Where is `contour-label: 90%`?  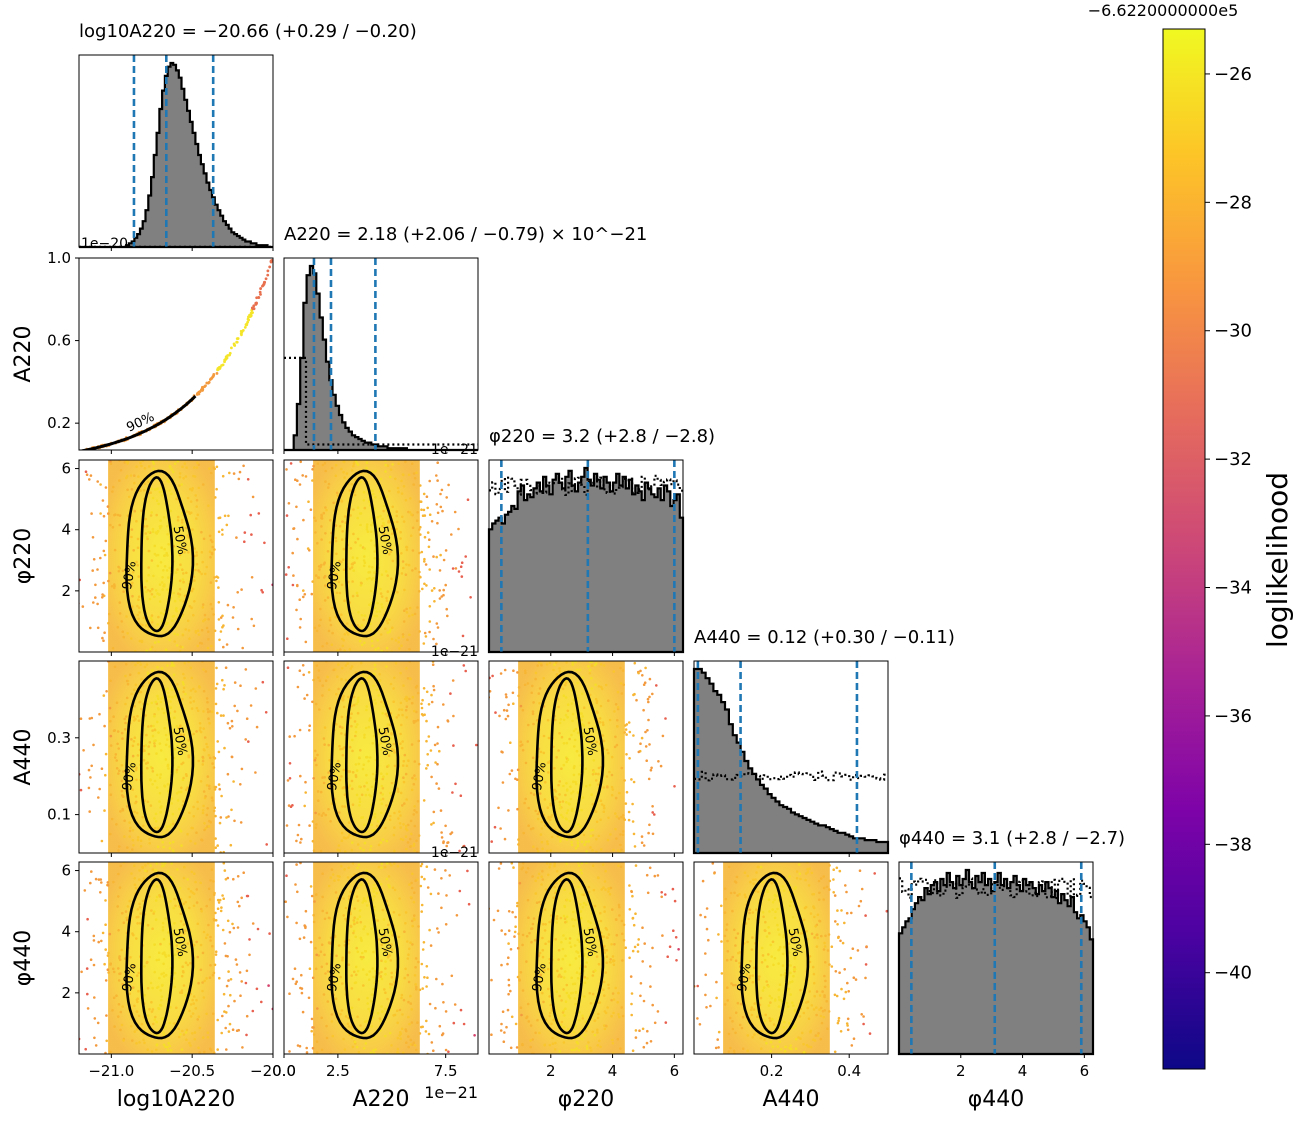 contour-label: 90% is located at coordinates (540, 776).